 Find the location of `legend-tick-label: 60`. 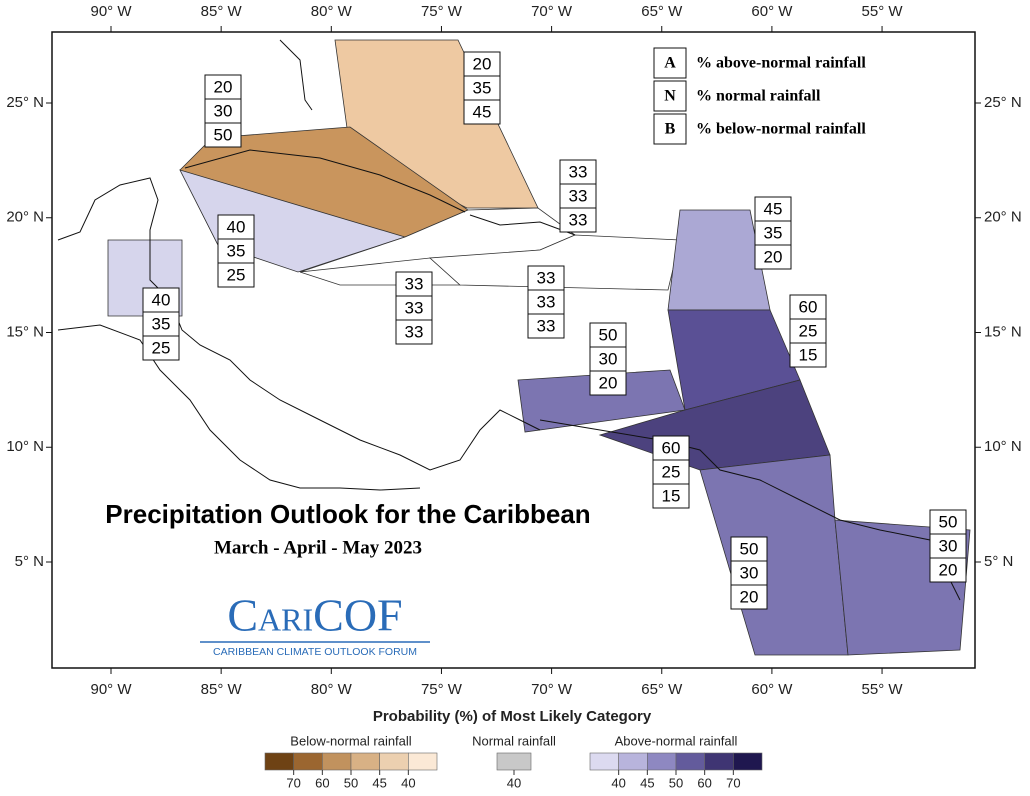

legend-tick-label: 60 is located at coordinates (322, 782).